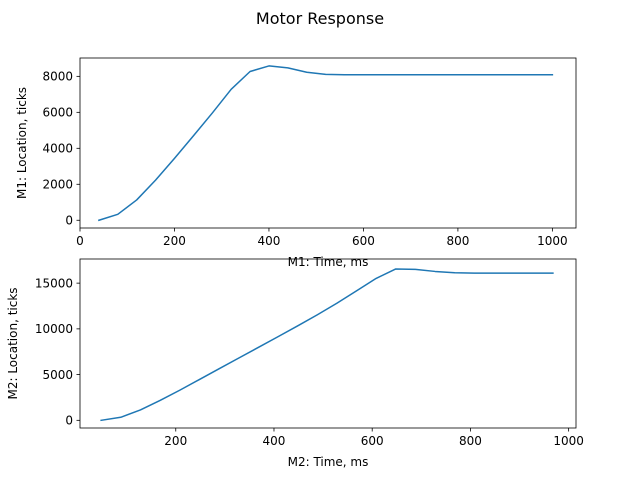 This screenshot has width=640, height=480. I want to click on m1-x-tick-label: 200, so click(174, 241).